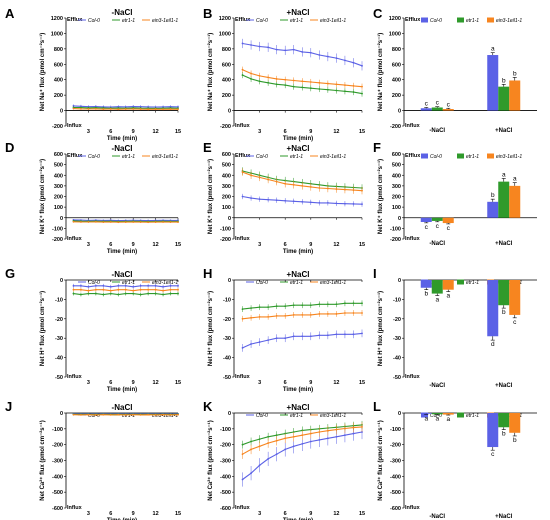 This screenshot has width=550, height=520. What do you see at coordinates (58, 81) in the screenshot?
I see `y-tick-label-A: 400` at bounding box center [58, 81].